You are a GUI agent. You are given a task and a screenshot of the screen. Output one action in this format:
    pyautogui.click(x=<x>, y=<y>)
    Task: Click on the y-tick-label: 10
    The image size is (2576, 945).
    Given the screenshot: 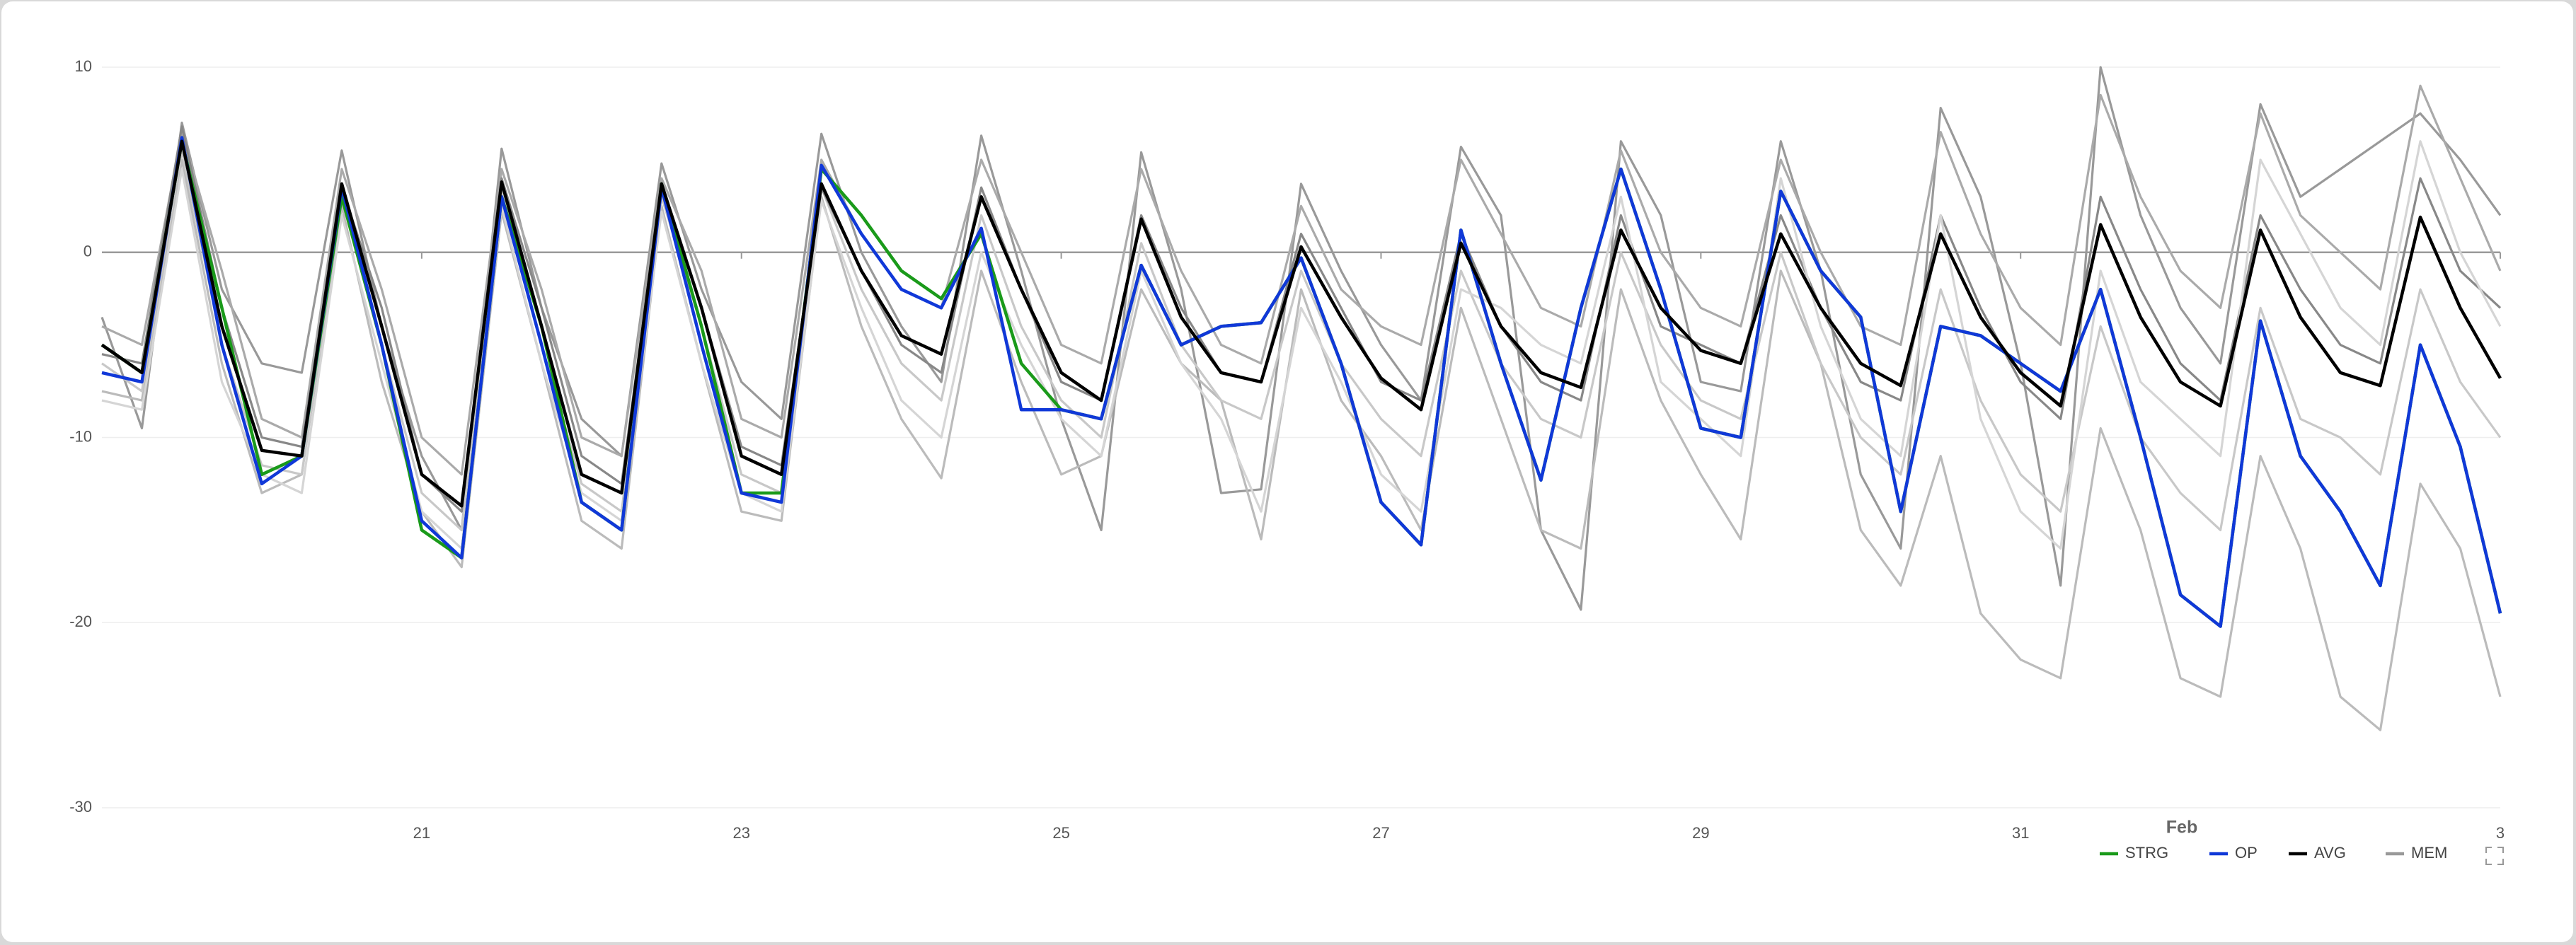 What is the action you would take?
    pyautogui.click(x=83, y=66)
    